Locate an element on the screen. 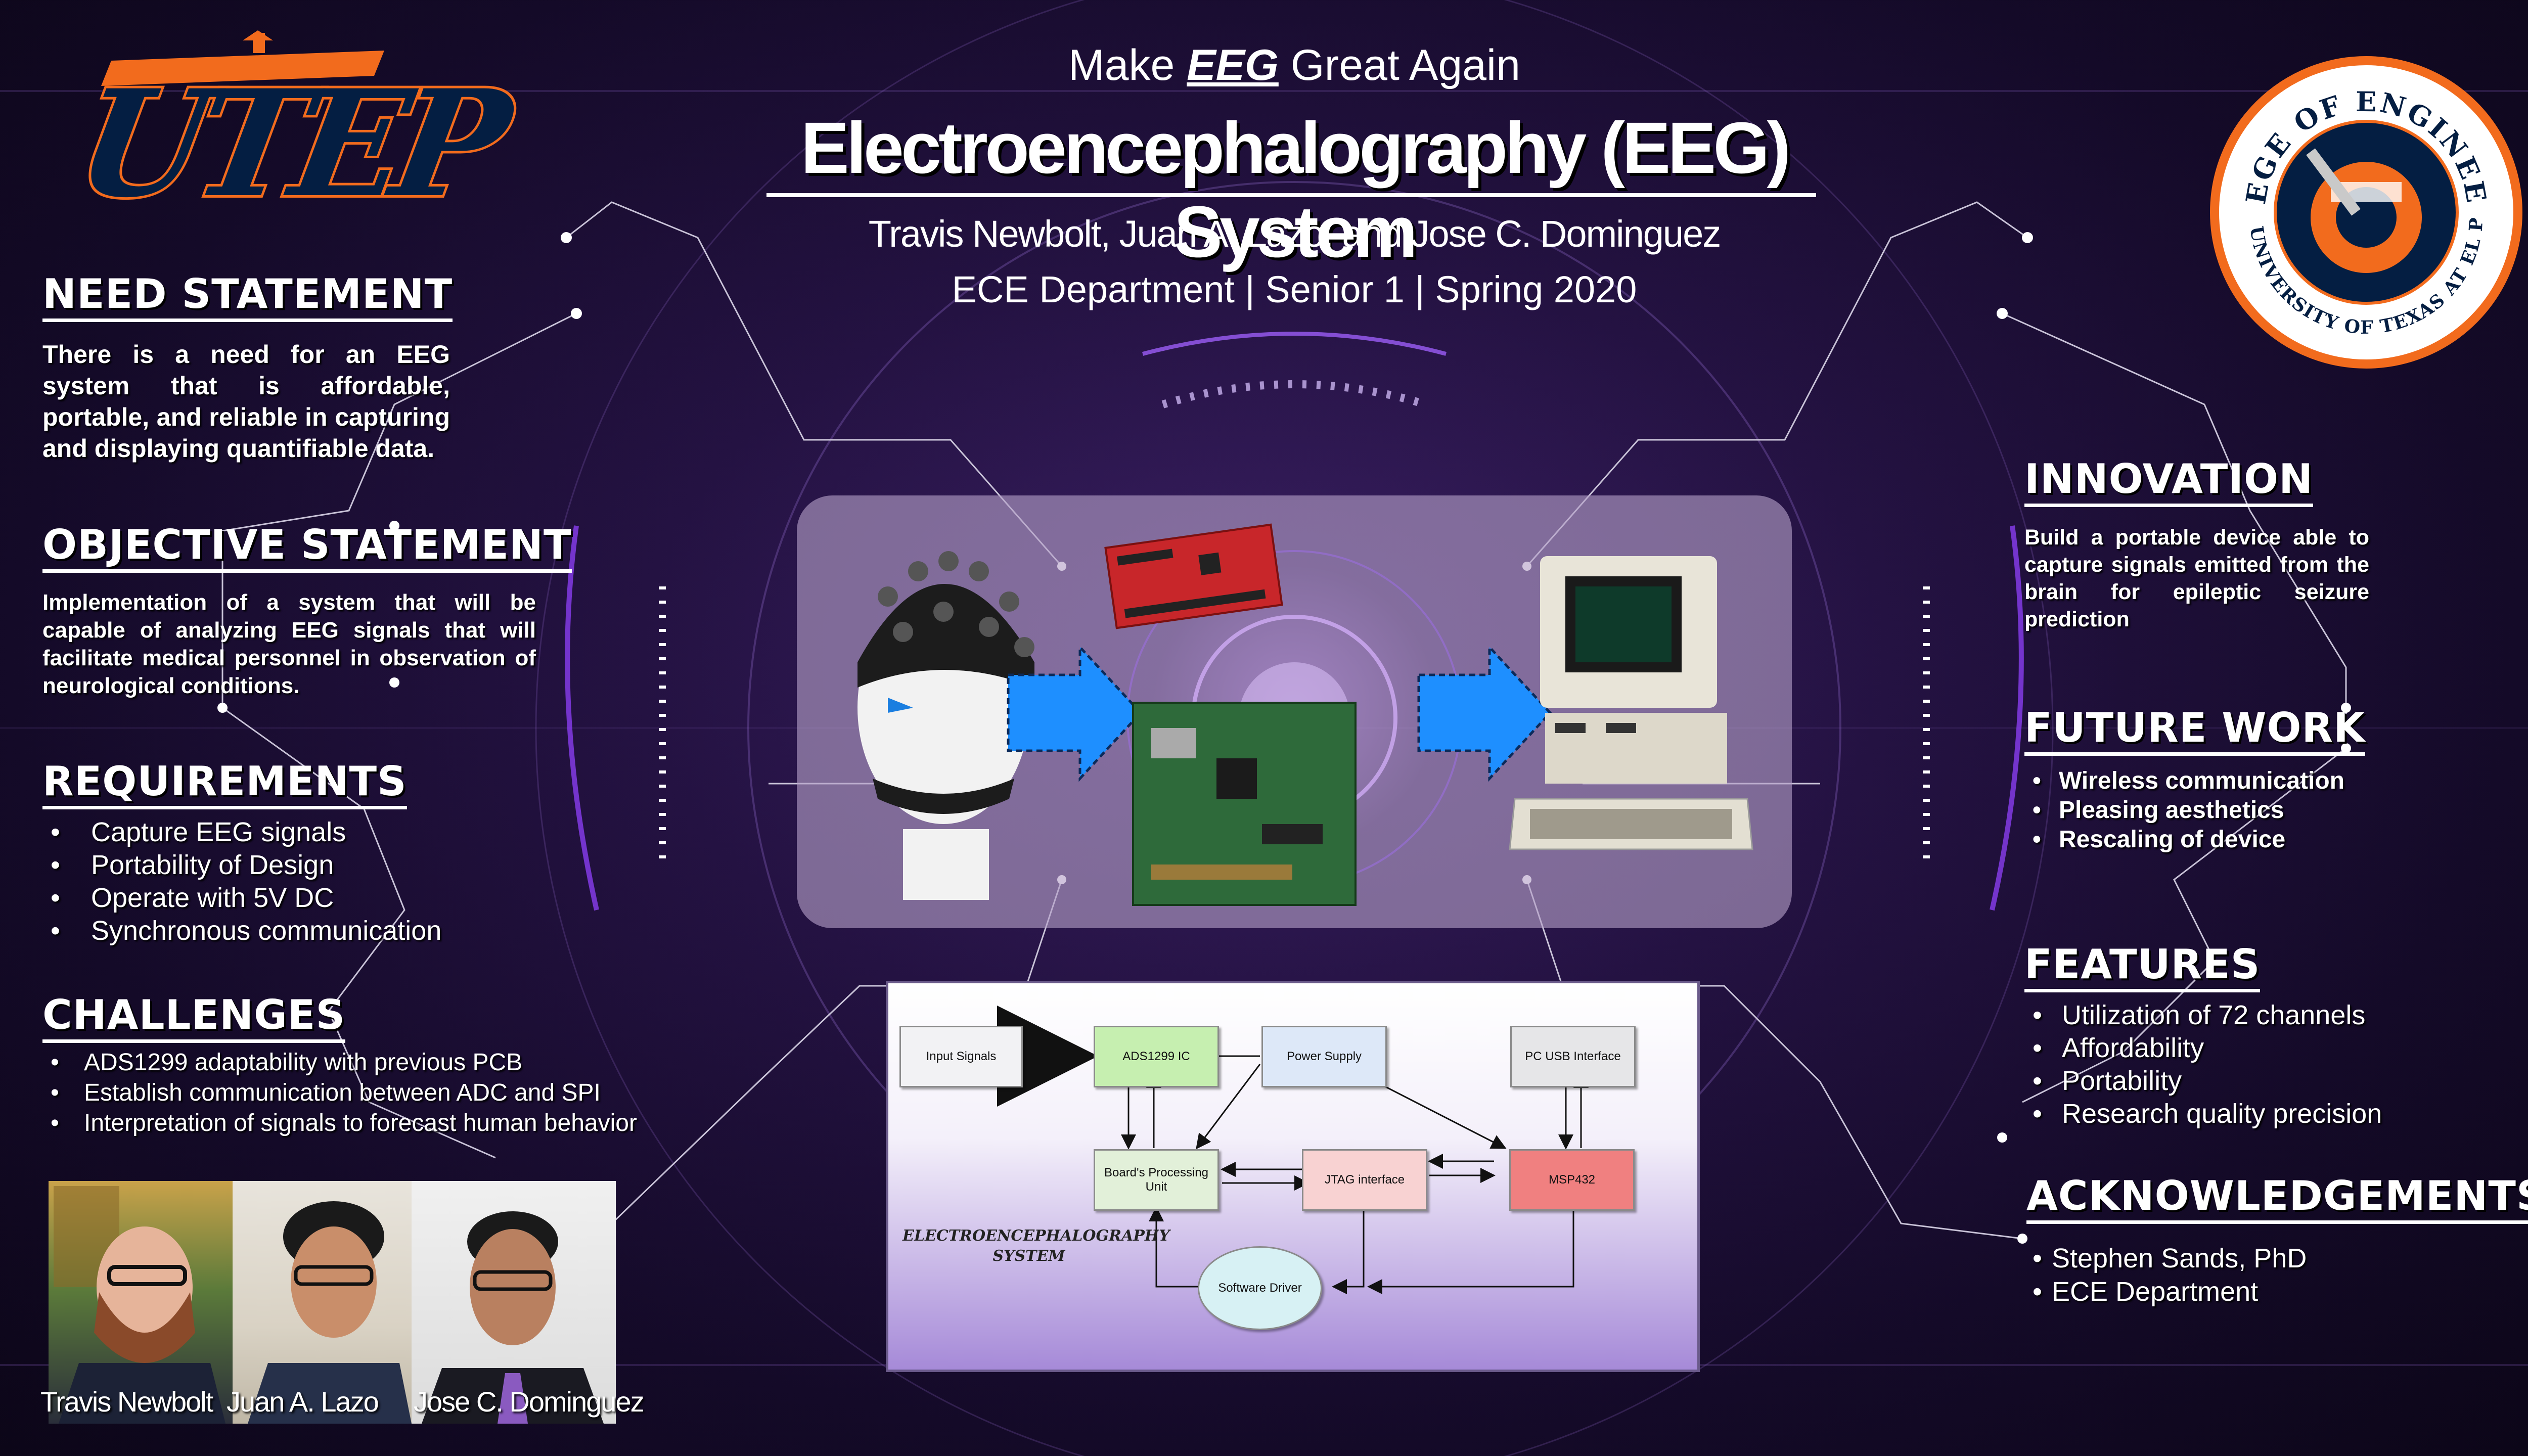 The width and height of the screenshot is (2528, 1456). diagram-block-ads1299: ADS1299 IC is located at coordinates (1156, 1056).